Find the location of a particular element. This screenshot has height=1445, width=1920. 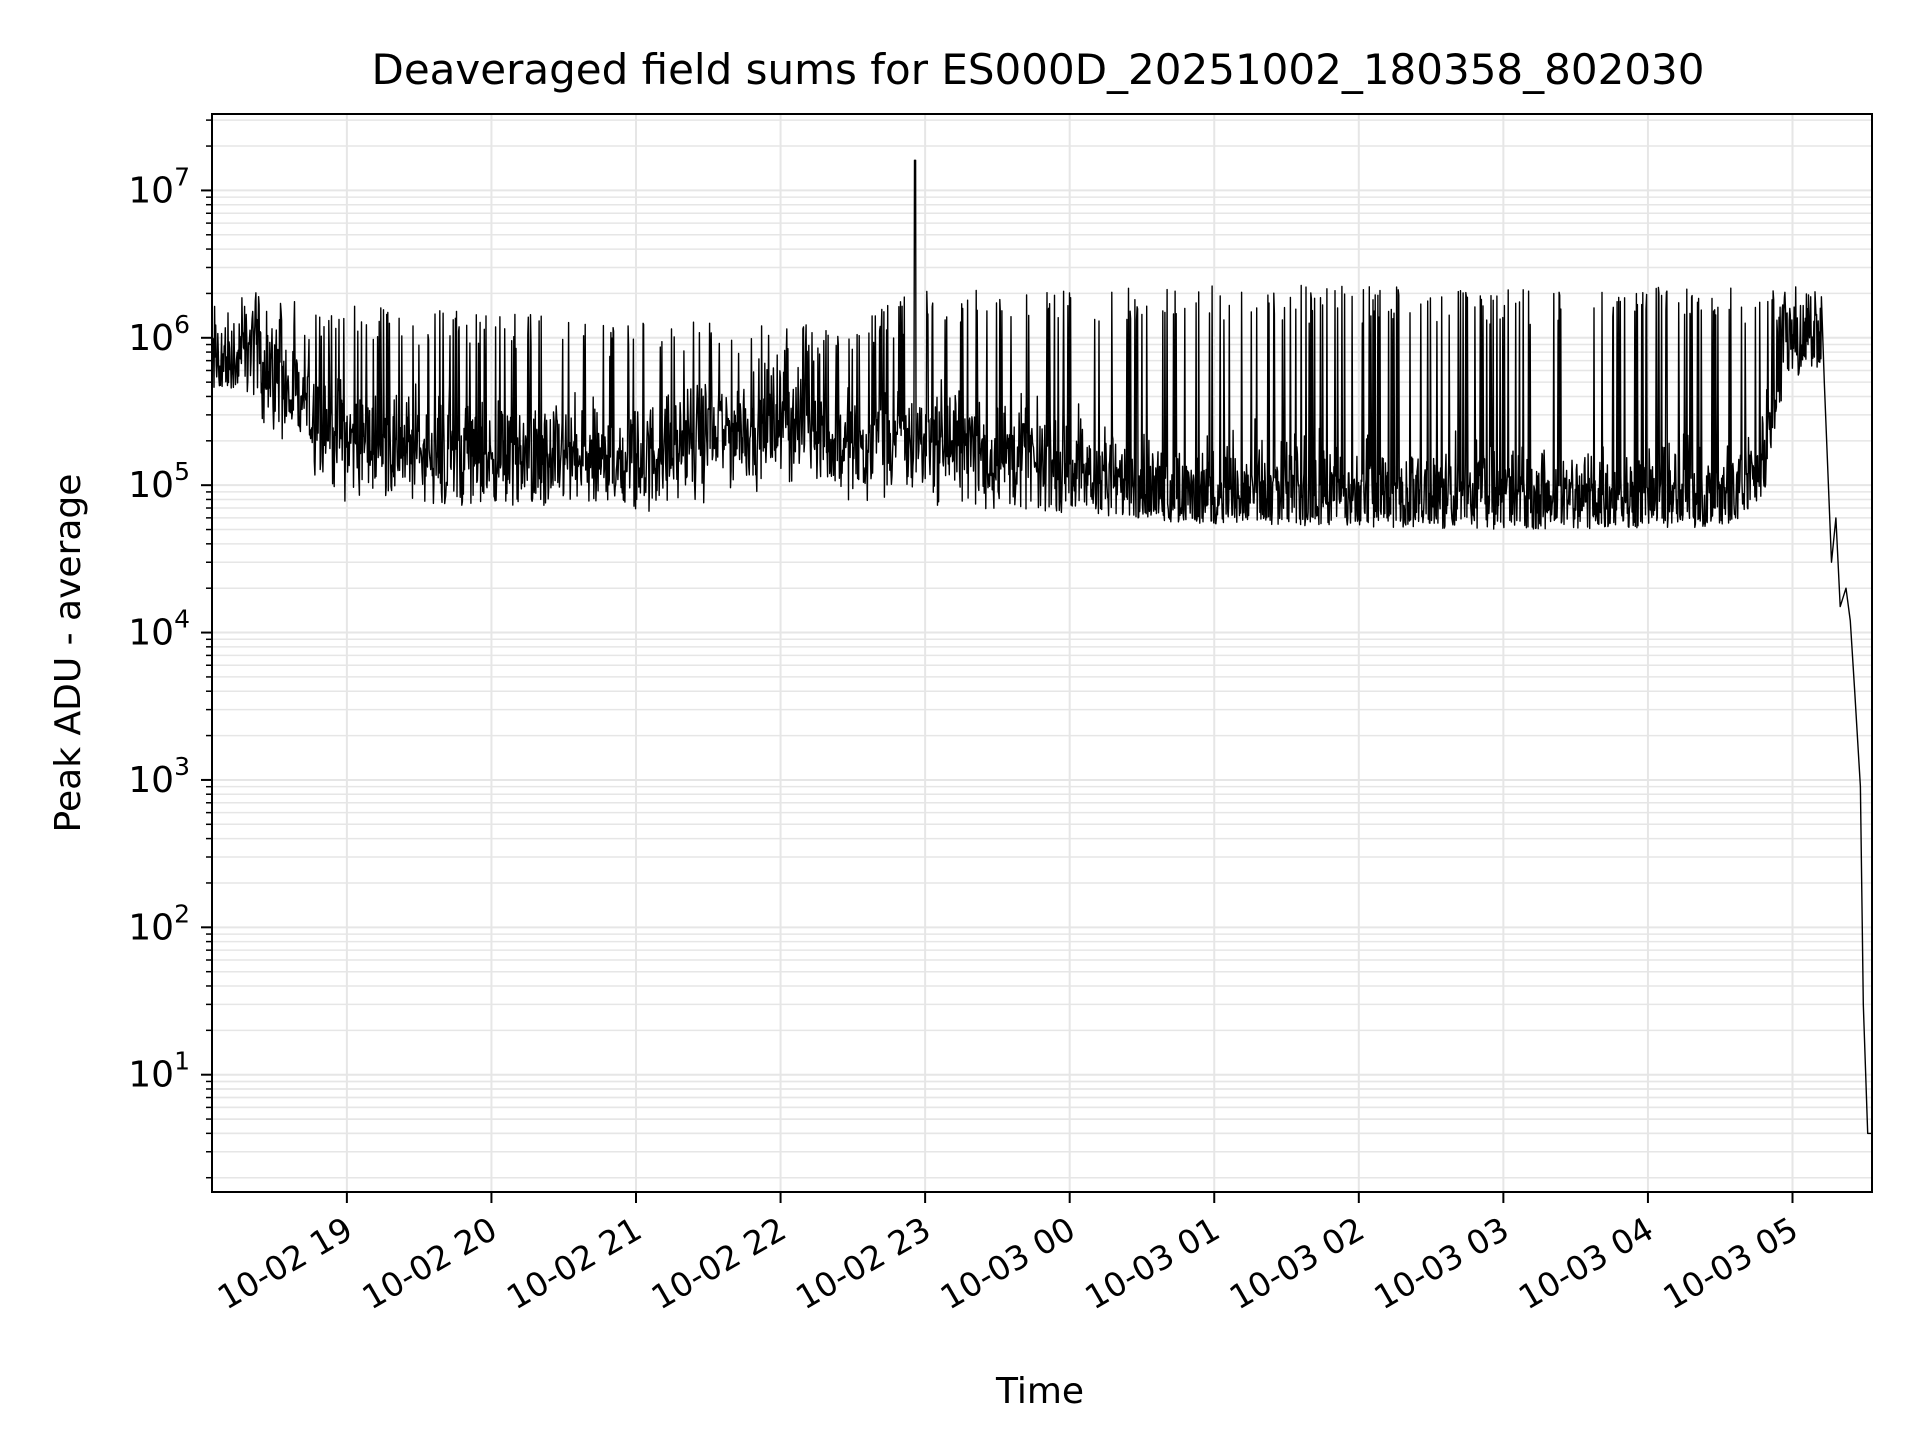

y-tick-label: 10² is located at coordinates (159, 923).